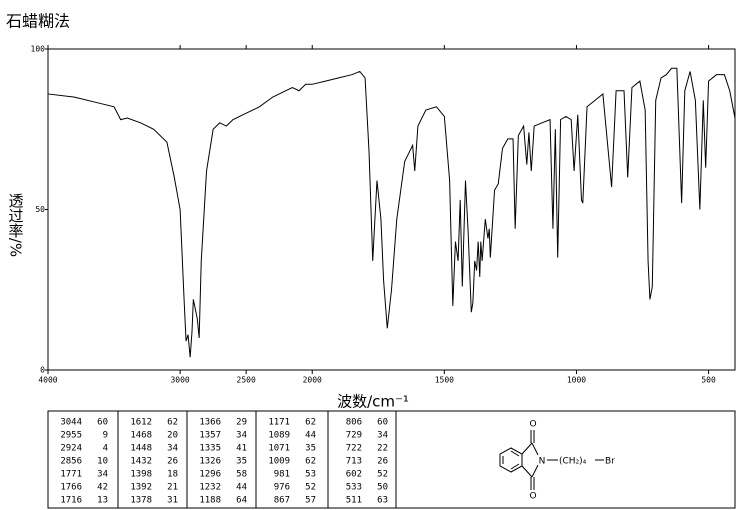 The height and width of the screenshot is (510, 737). Describe the element at coordinates (71, 436) in the screenshot. I see `table-cell: 2955` at that location.